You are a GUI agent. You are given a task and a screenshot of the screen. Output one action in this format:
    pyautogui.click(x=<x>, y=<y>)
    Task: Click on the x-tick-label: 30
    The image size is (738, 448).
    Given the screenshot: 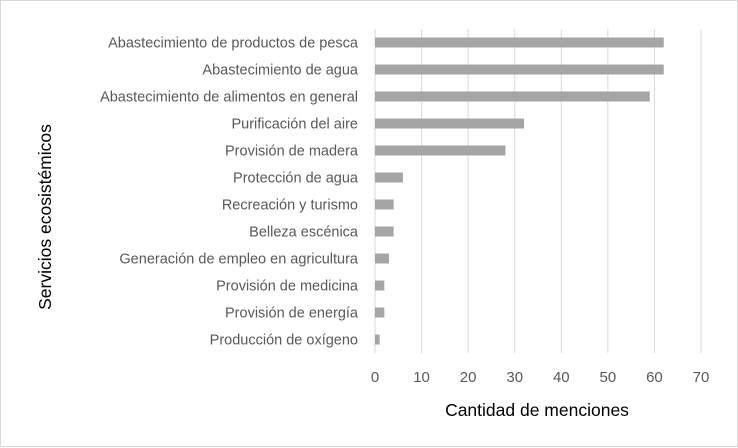 What is the action you would take?
    pyautogui.click(x=514, y=377)
    